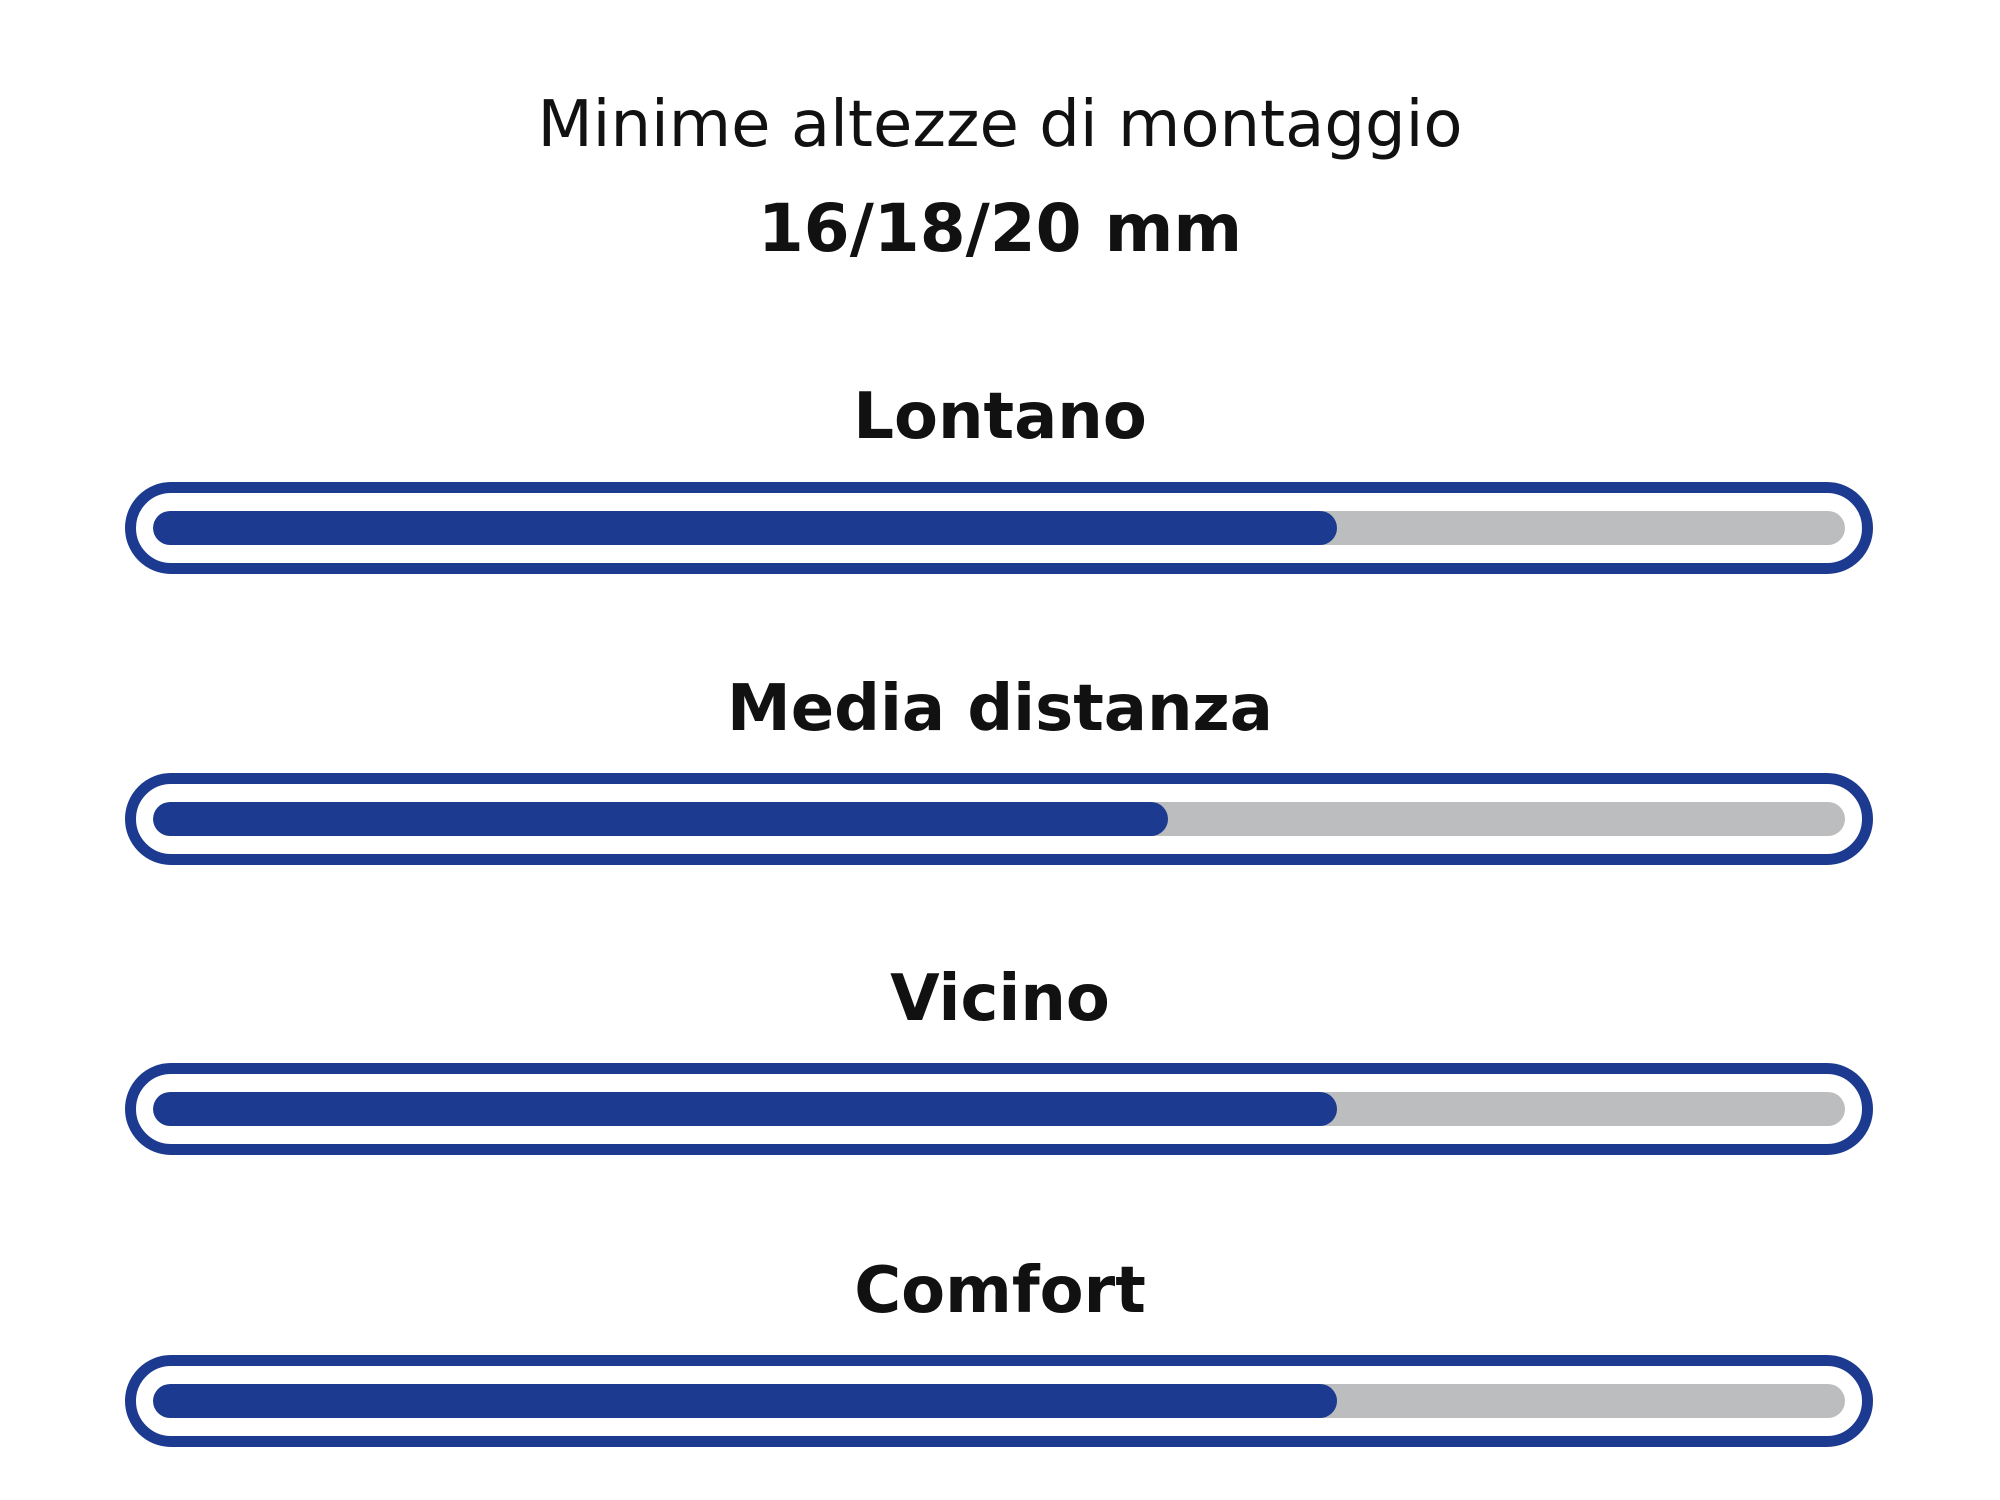  Describe the element at coordinates (1000, 228) in the screenshot. I see `chart-subtitle: 16/18/20 mm` at that location.